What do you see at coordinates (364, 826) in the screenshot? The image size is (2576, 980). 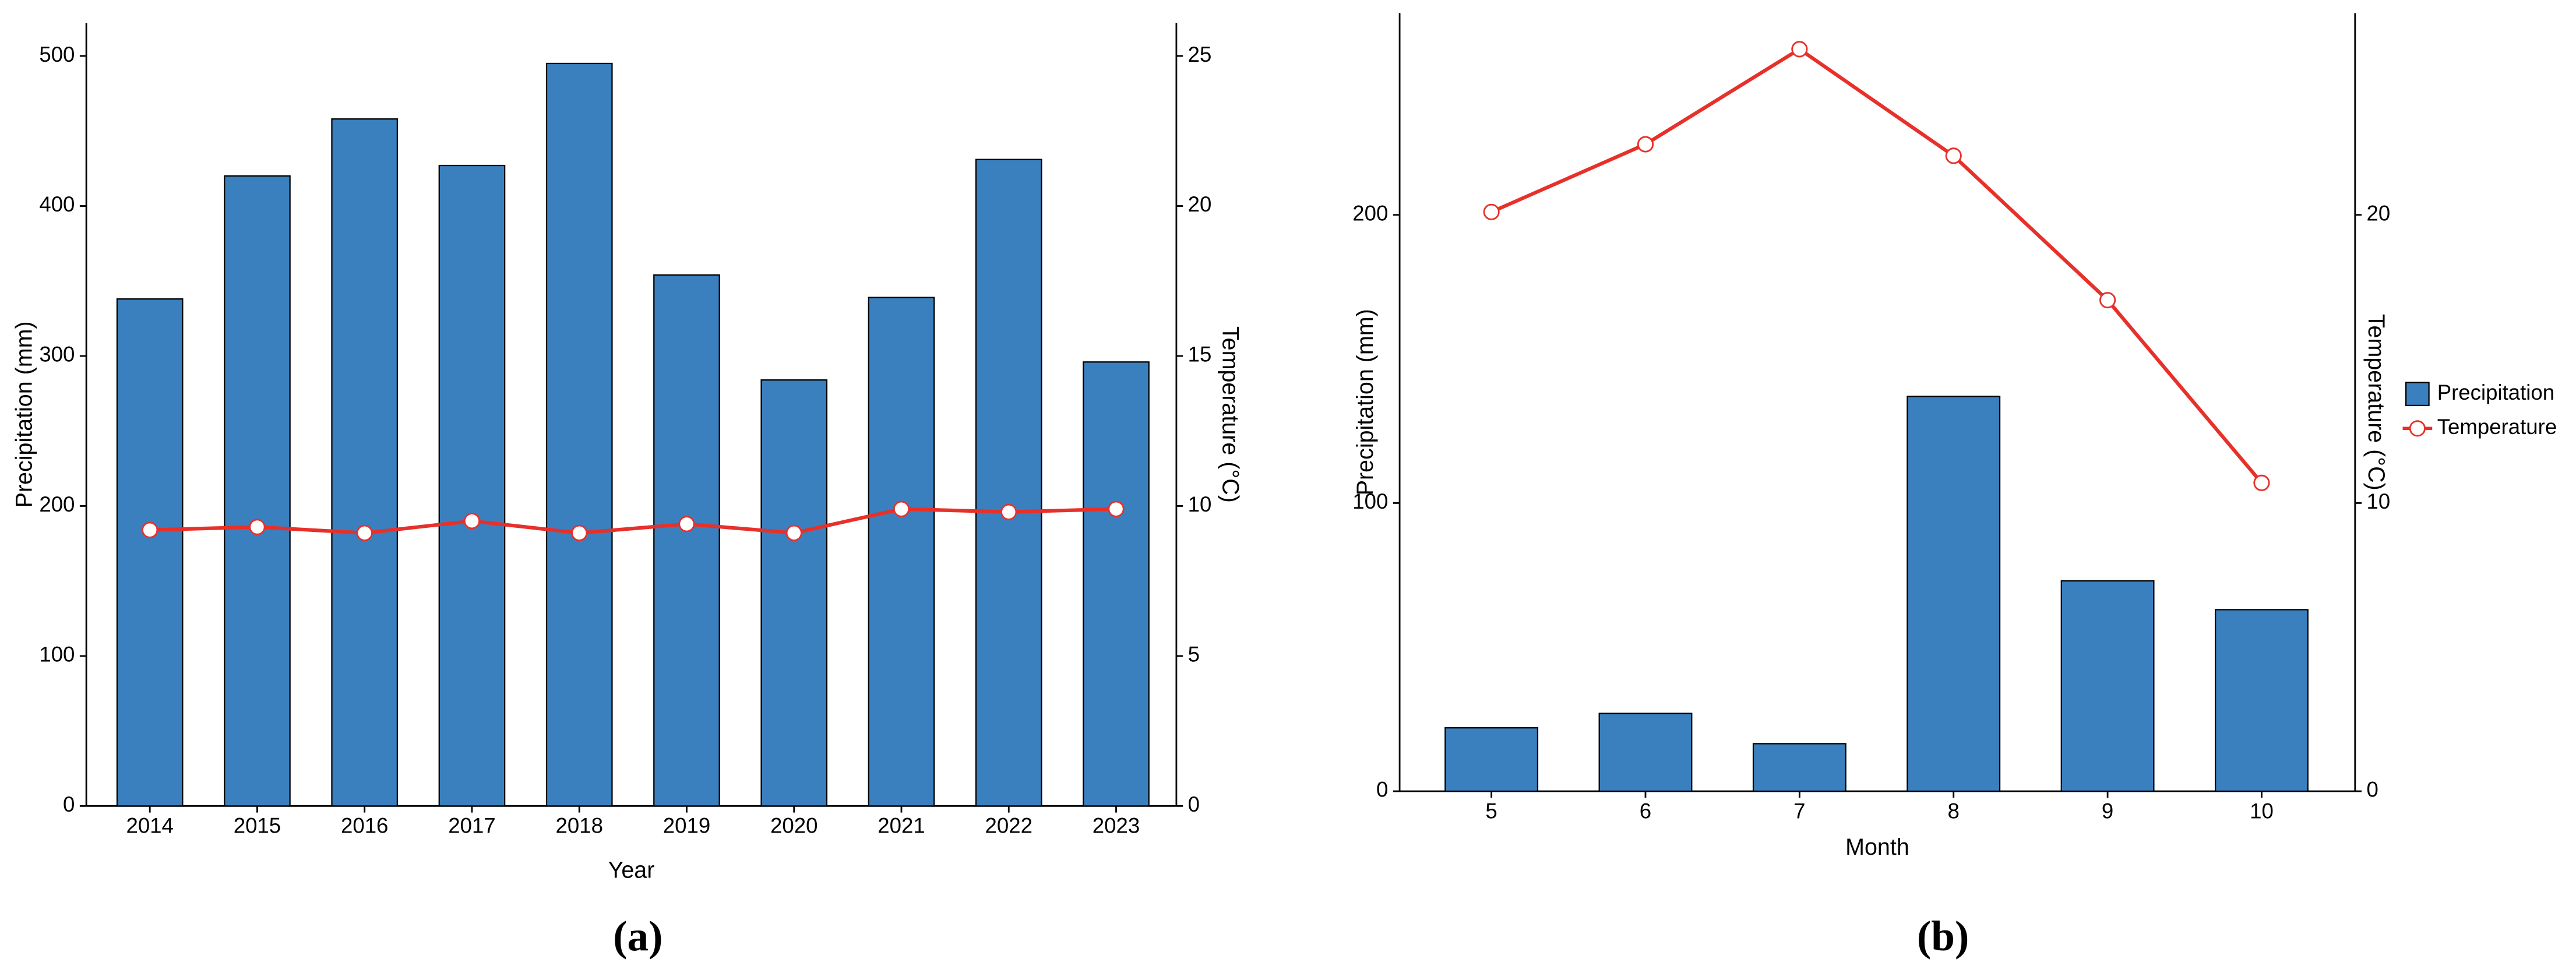 I see `x-tick-label: 2016` at bounding box center [364, 826].